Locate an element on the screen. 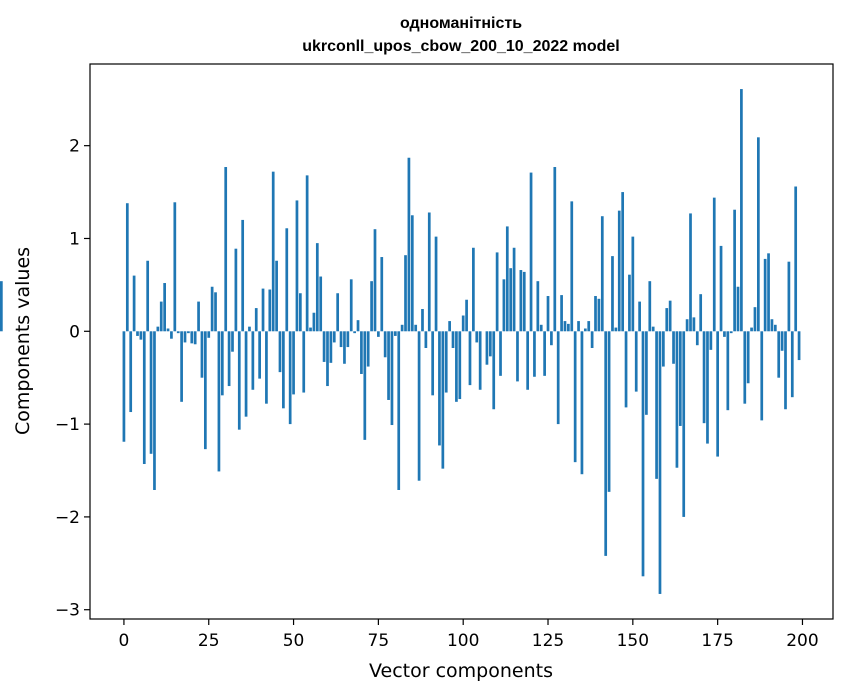 Image resolution: width=847 pixels, height=696 pixels. y-tick-label: −2 is located at coordinates (67, 518).